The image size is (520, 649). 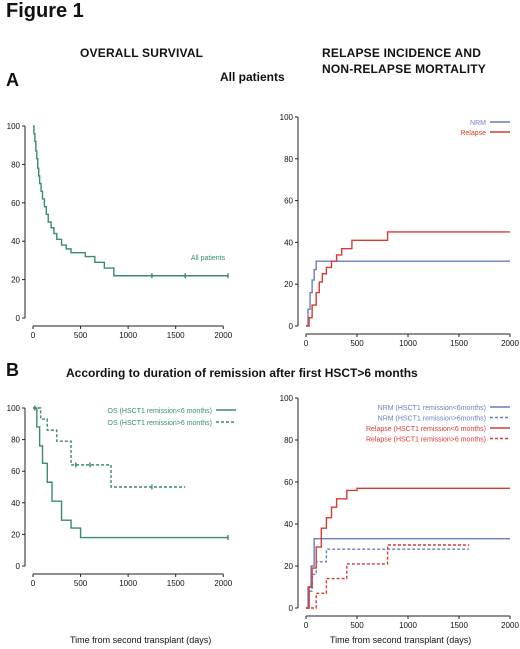 I want to click on legend-label: NRM (HSCT1 remission>6months), so click(x=432, y=419).